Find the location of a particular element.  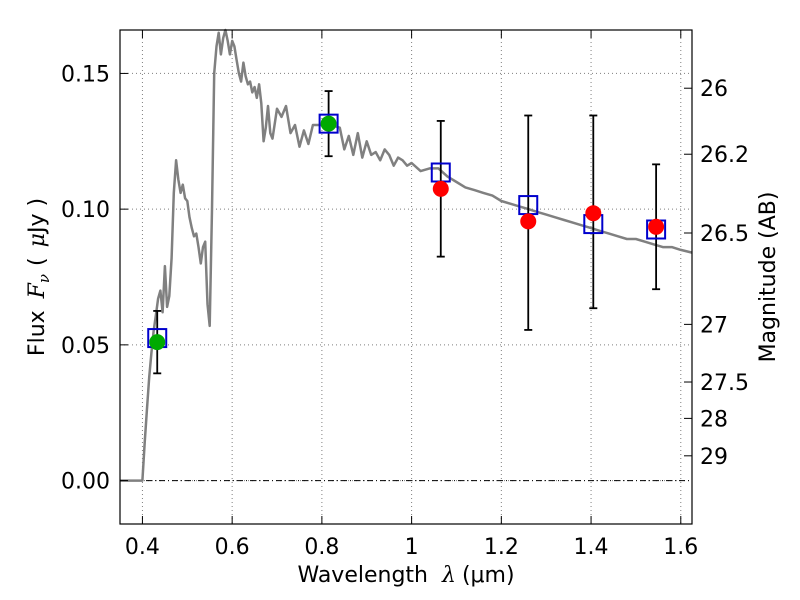

y-axis-label: FluxFν(μJy ) is located at coordinates (39, 277).